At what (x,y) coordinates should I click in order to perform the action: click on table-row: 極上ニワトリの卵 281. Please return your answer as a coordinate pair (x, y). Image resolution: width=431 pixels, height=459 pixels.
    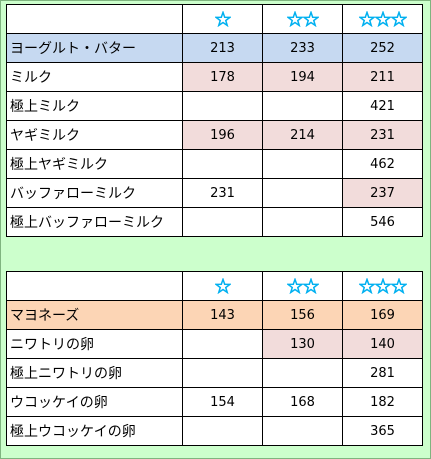
    Looking at the image, I should click on (214, 373).